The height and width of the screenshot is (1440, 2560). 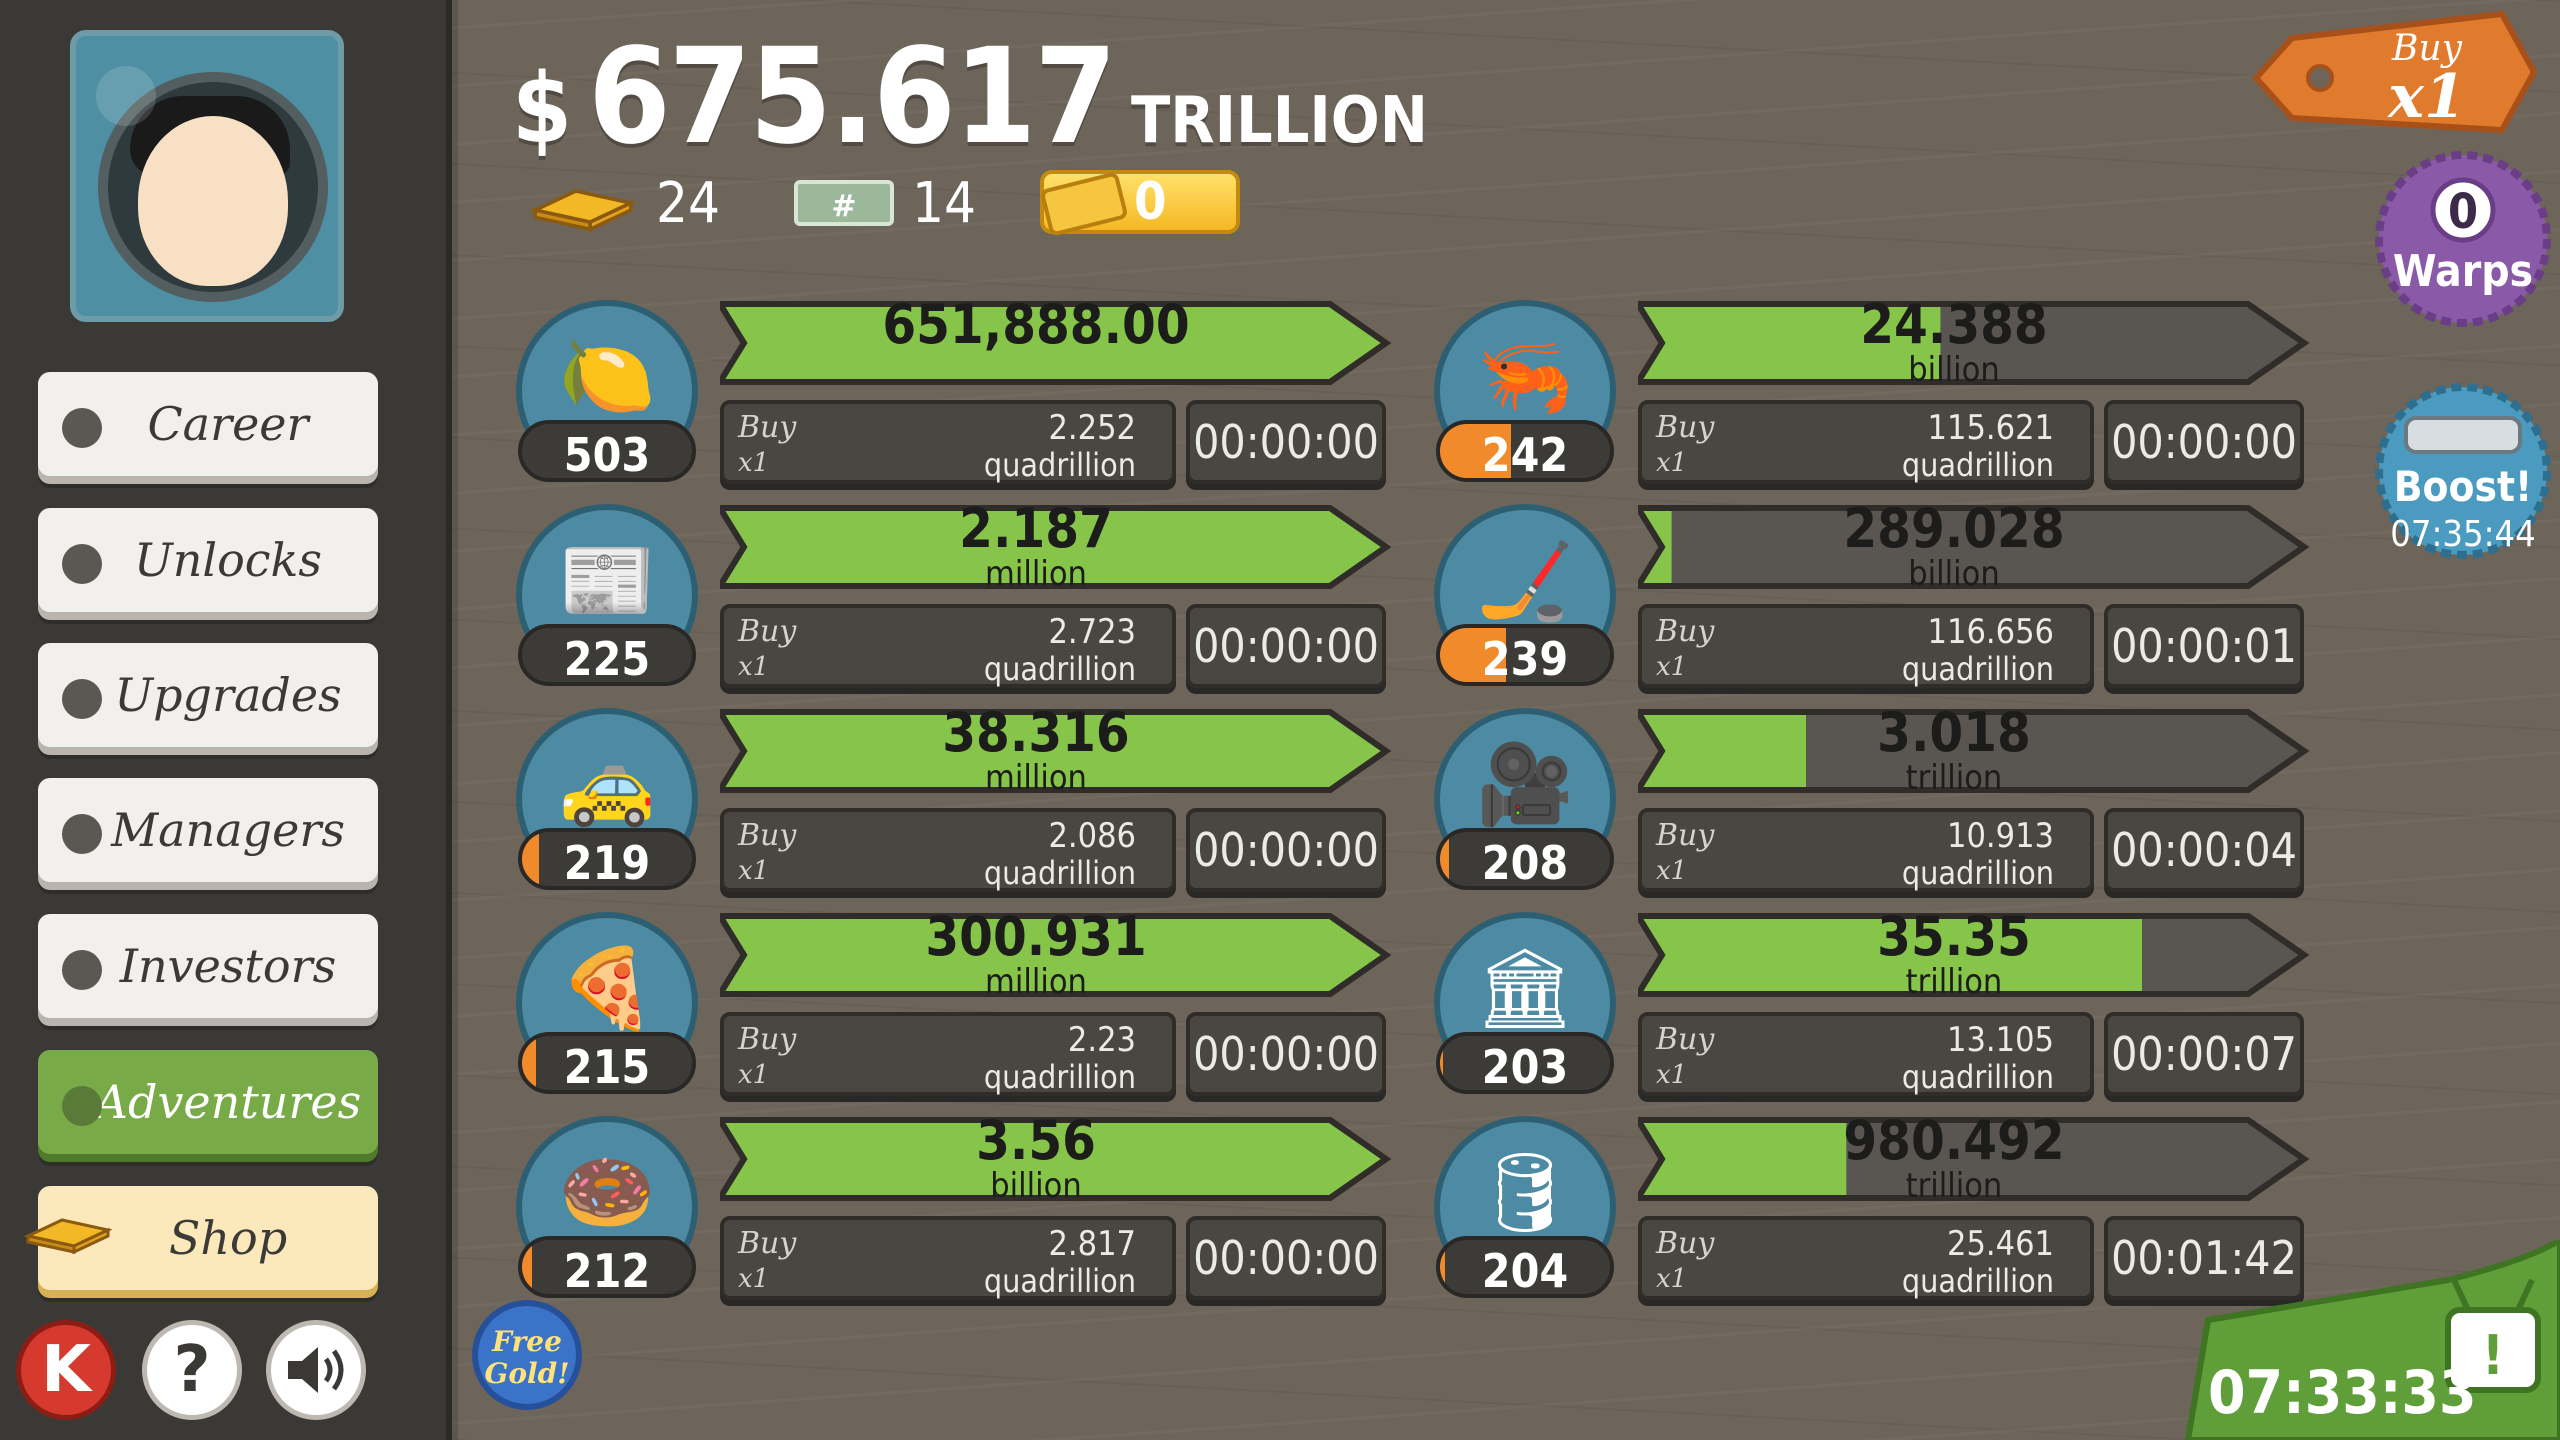 What do you see at coordinates (1084, 204) in the screenshot?
I see `ticket-icon` at bounding box center [1084, 204].